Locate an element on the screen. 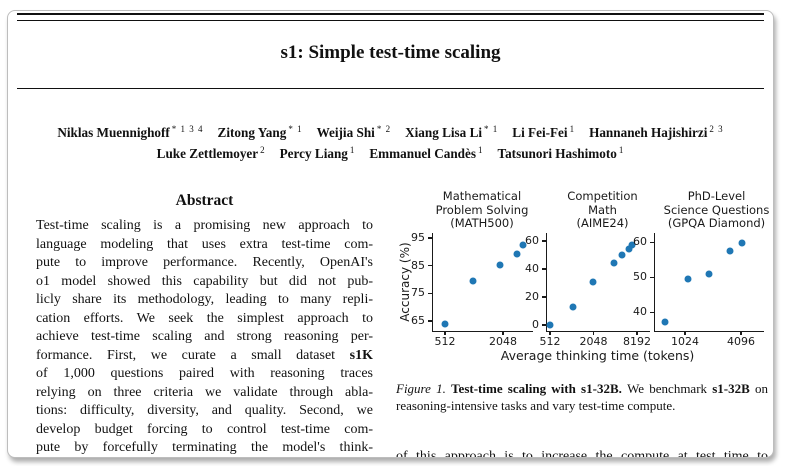  paper-title: s1: Simple test-time scaling is located at coordinates (390, 52).